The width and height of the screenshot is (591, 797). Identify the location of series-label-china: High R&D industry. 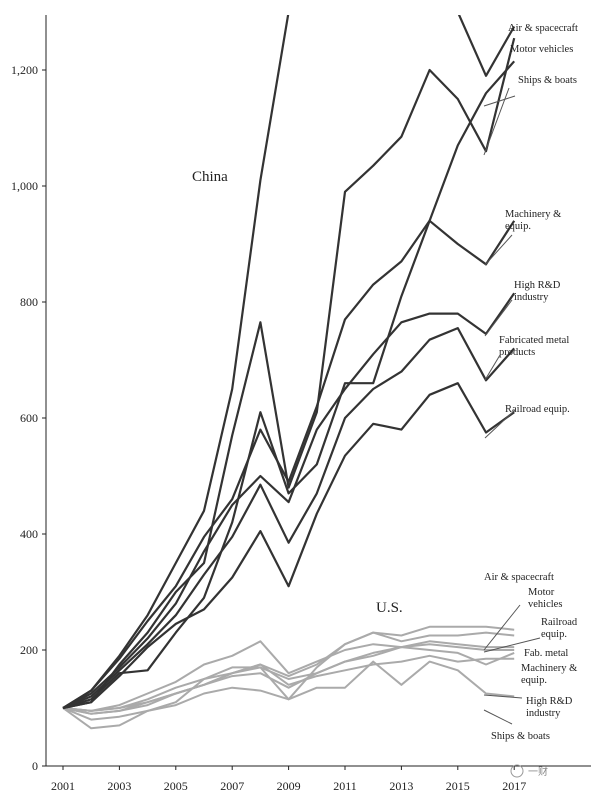
(537, 291).